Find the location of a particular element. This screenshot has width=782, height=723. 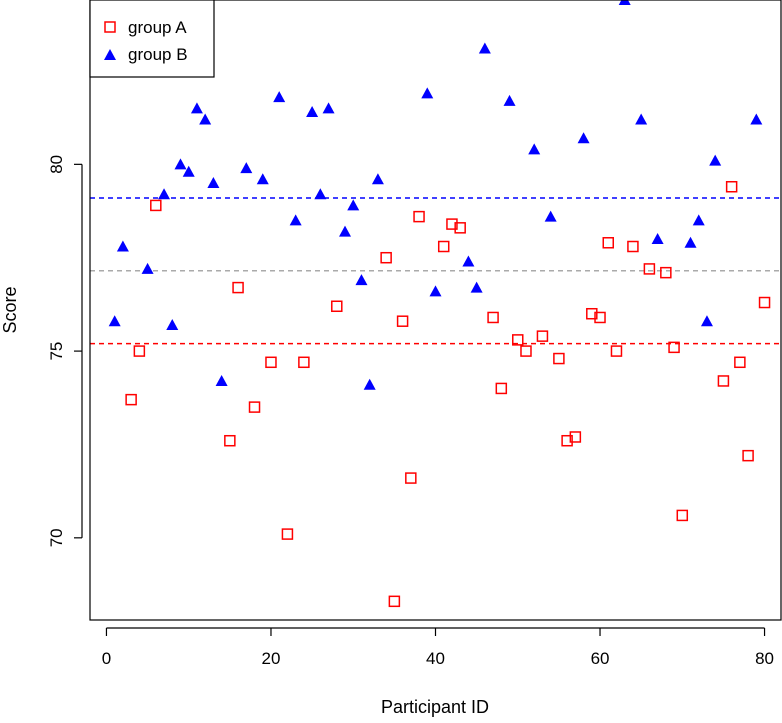

y-axis-label: Score is located at coordinates (10, 309).